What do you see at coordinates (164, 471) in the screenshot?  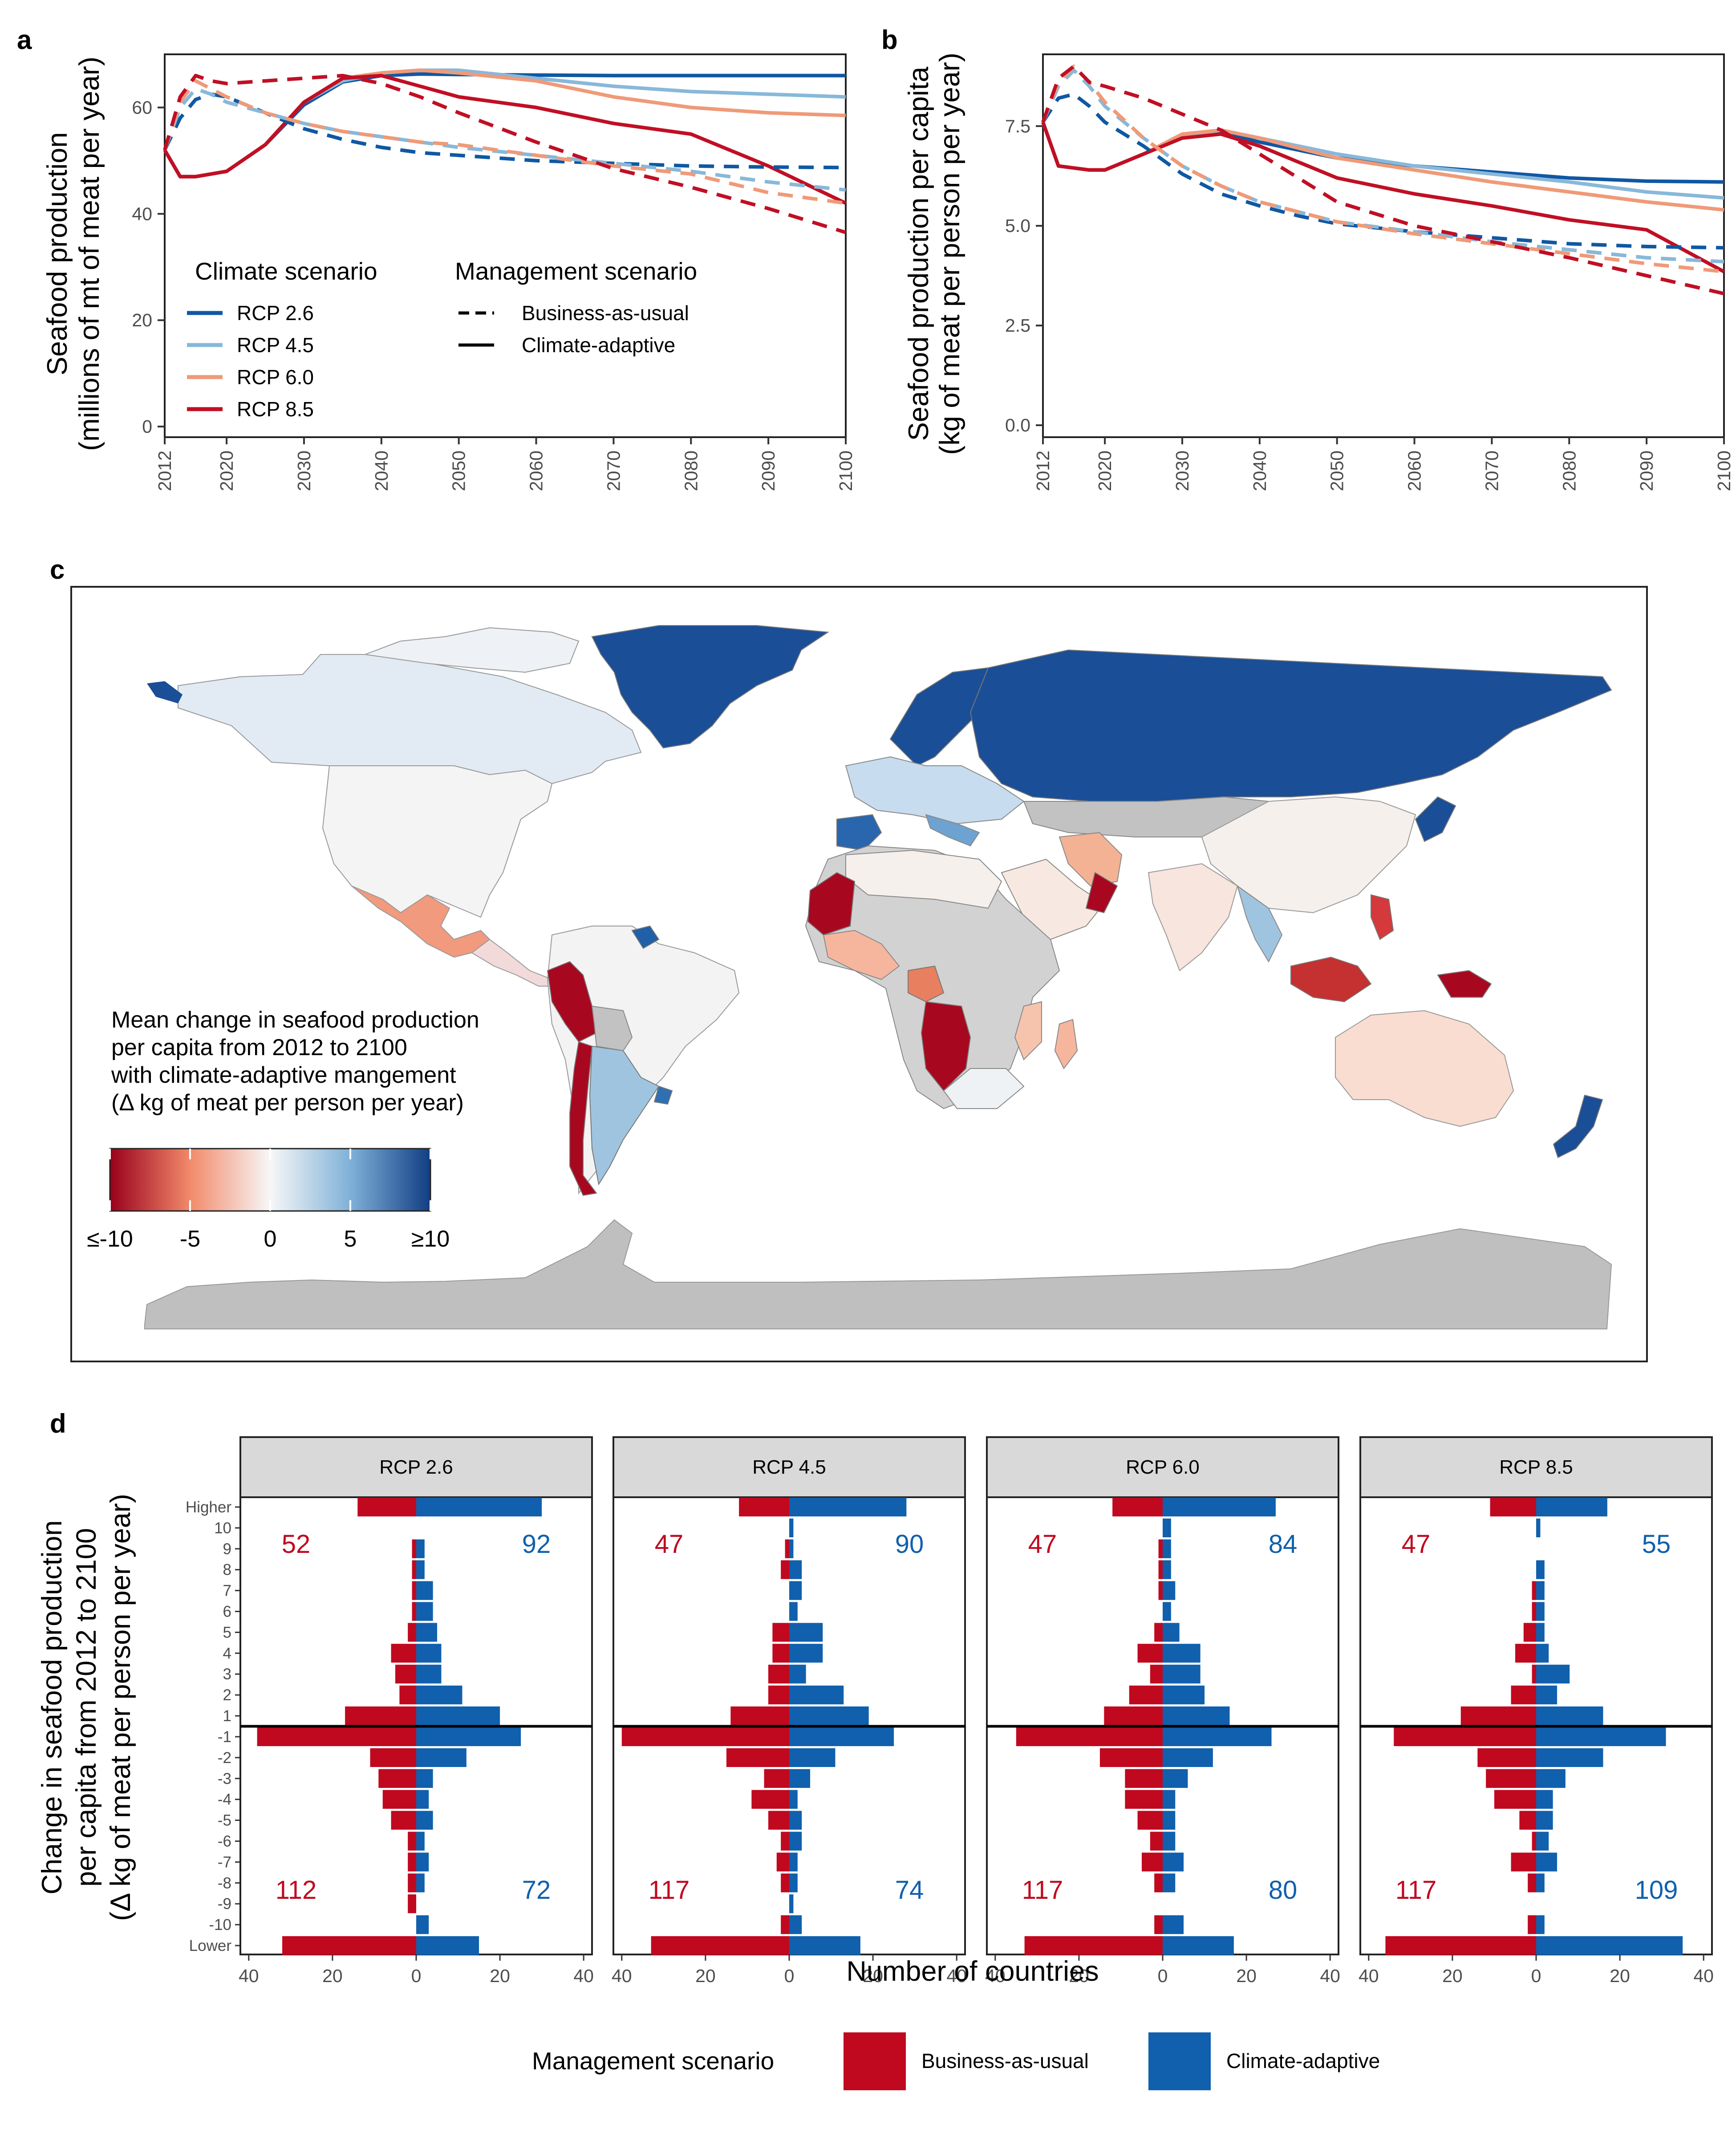 I see `a-xtick-label: 2012` at bounding box center [164, 471].